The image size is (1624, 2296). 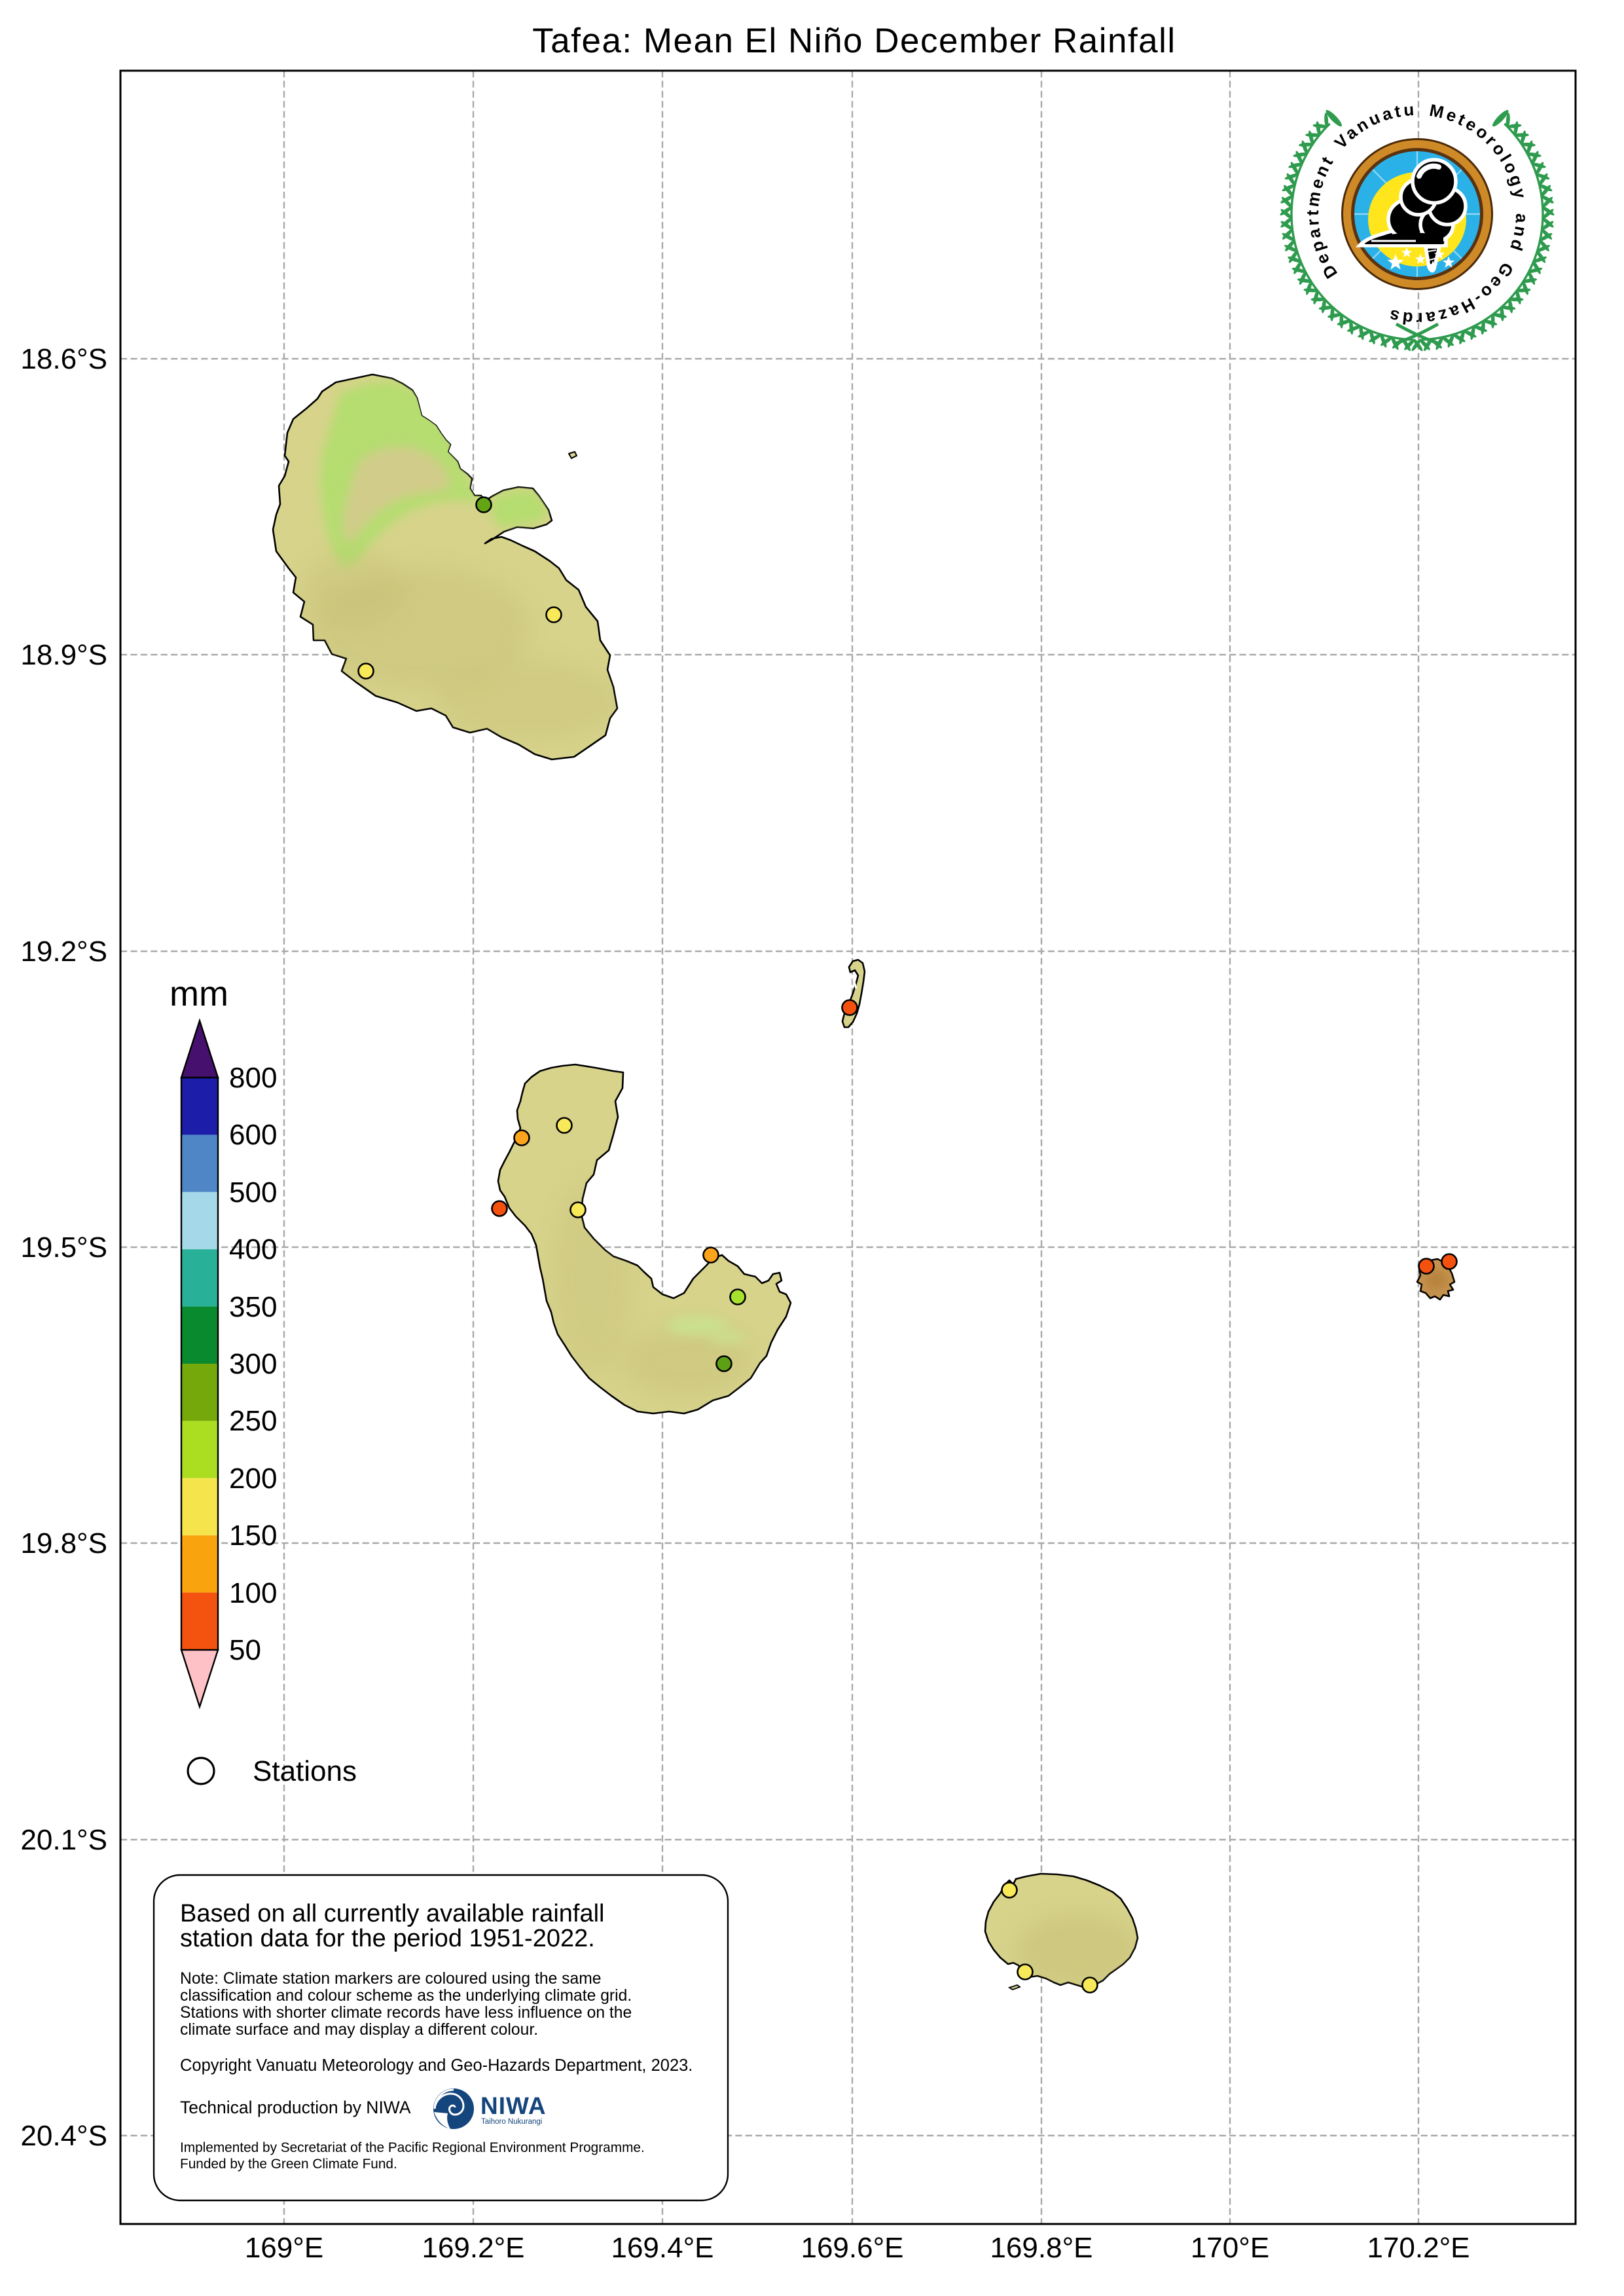 I want to click on svg-text: 19.2°S, so click(x=63, y=952).